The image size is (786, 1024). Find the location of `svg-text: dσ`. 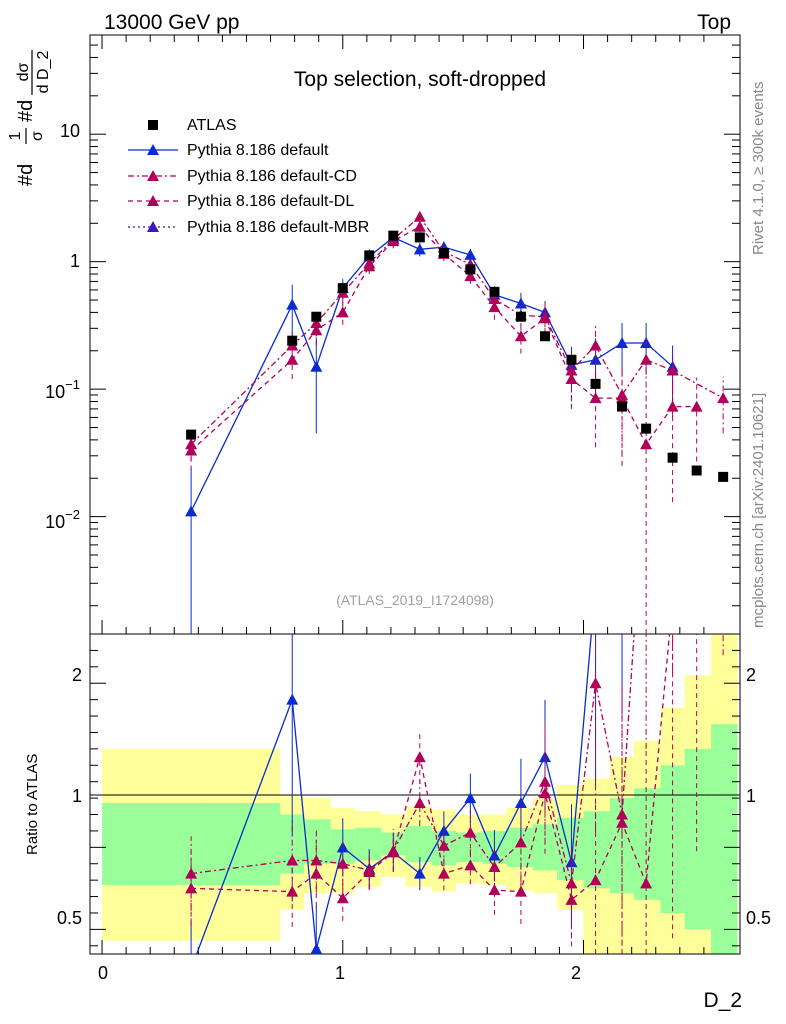

svg-text: dσ is located at coordinates (23, 71).